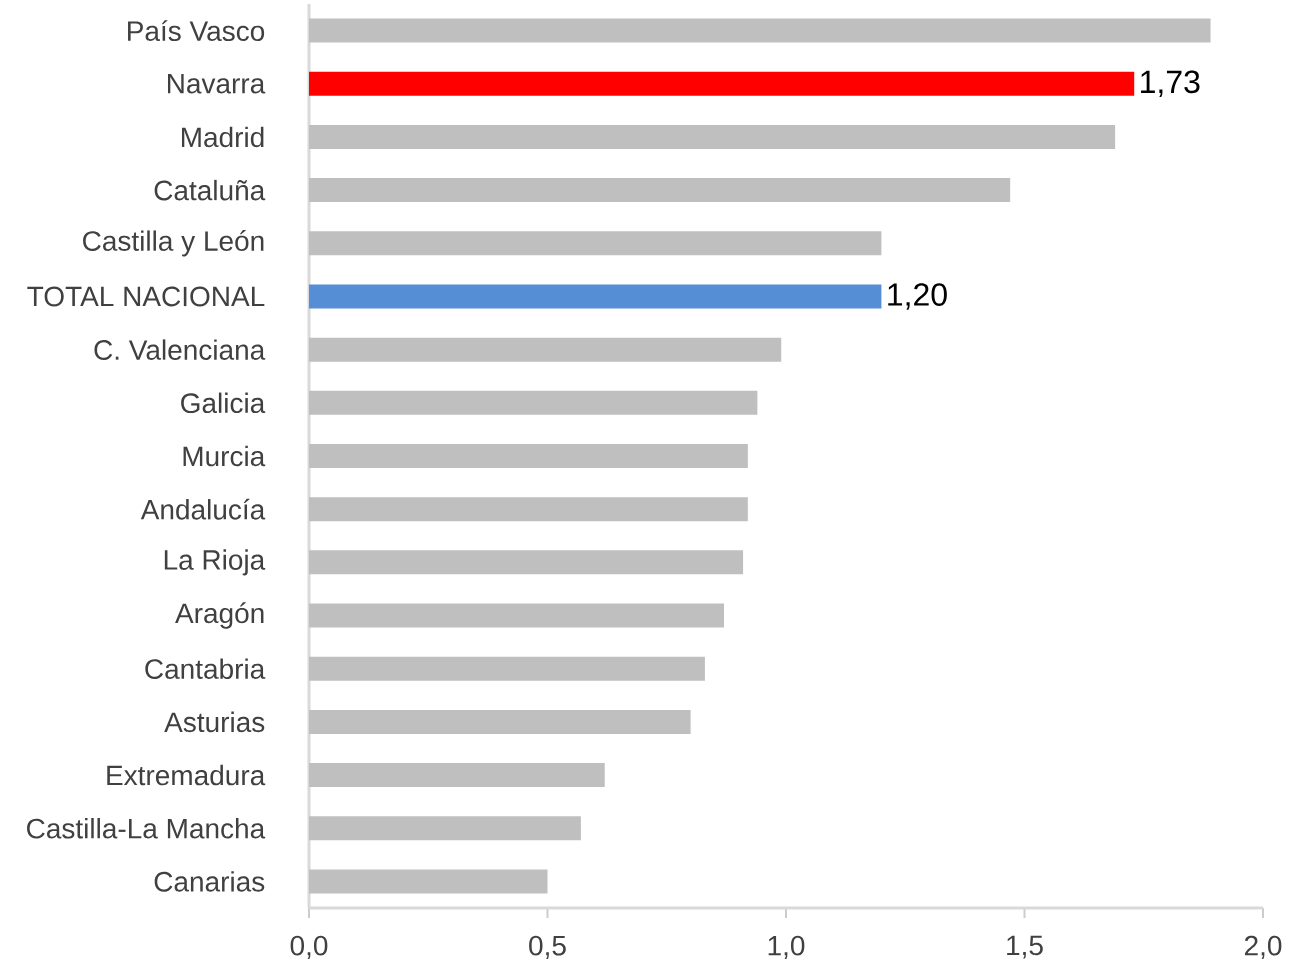  I want to click on y-tick-label: Murcia, so click(224, 456).